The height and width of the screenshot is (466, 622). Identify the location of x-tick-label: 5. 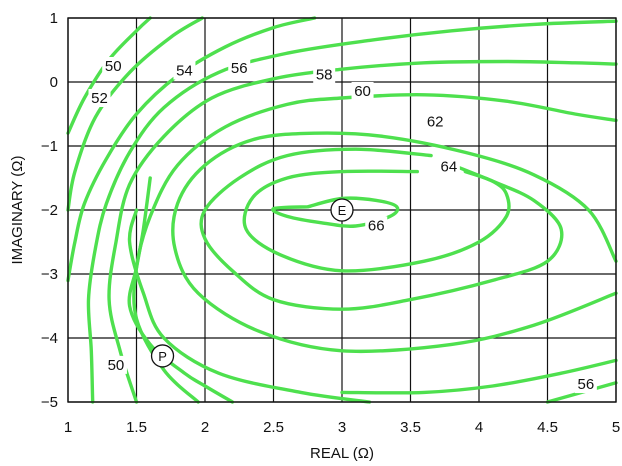
(616, 427).